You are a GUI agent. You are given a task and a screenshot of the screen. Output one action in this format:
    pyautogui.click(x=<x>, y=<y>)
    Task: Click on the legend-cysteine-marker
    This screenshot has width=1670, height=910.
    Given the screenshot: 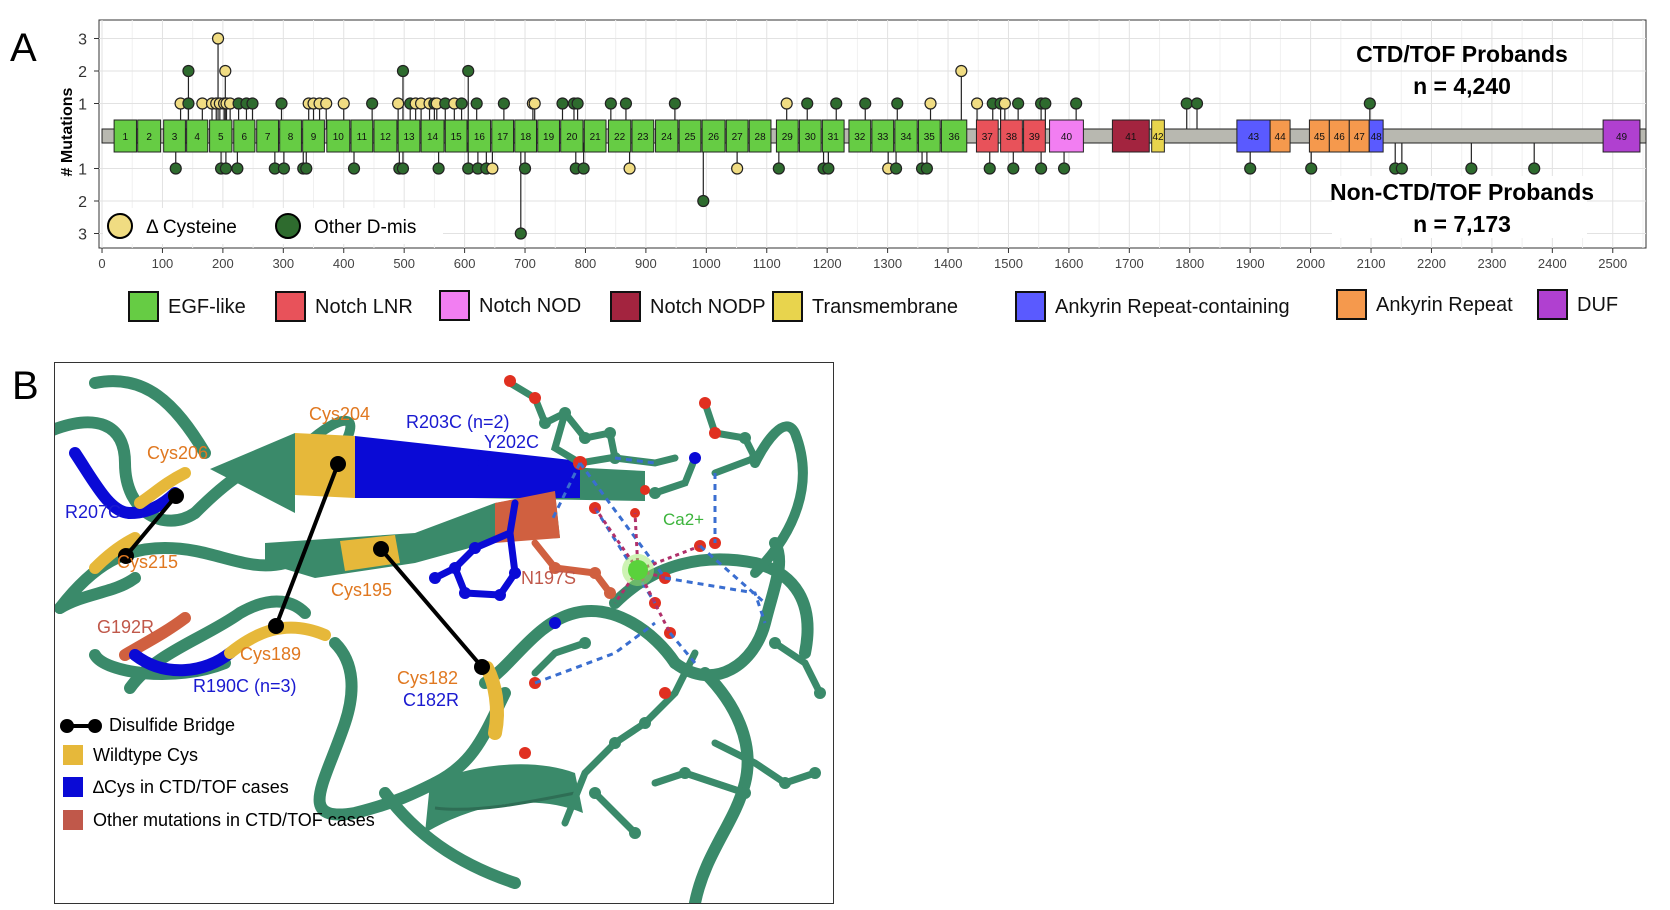 What is the action you would take?
    pyautogui.click(x=120, y=226)
    